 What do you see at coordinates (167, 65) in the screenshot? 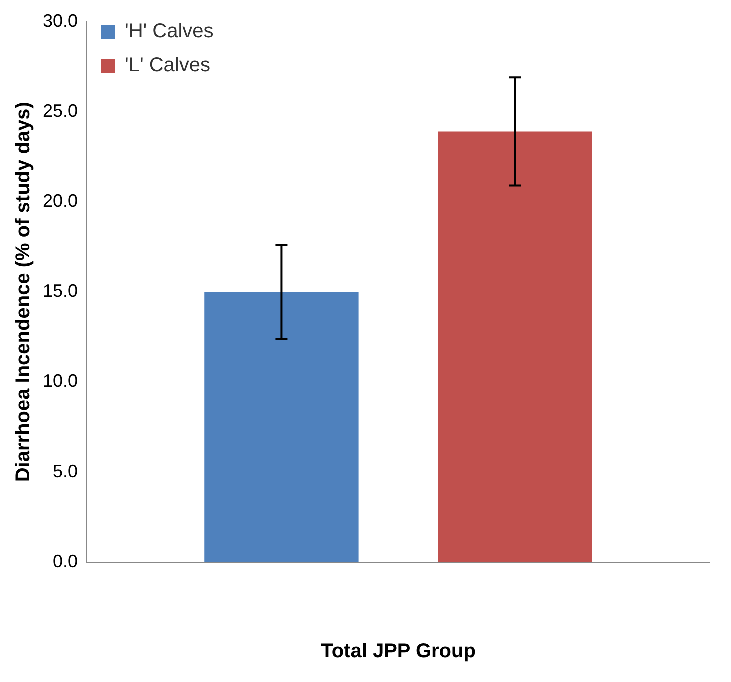
I see `legend-label: 'L' Calves` at bounding box center [167, 65].